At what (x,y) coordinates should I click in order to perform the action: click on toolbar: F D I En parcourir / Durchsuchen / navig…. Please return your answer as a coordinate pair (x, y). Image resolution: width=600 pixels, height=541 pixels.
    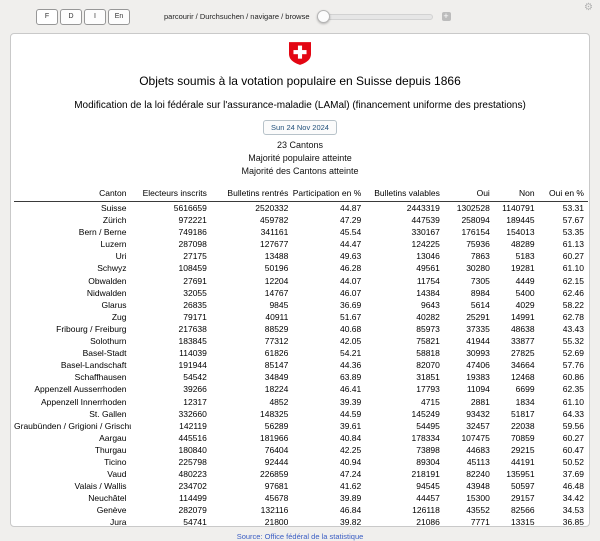
    Looking at the image, I should click on (300, 16).